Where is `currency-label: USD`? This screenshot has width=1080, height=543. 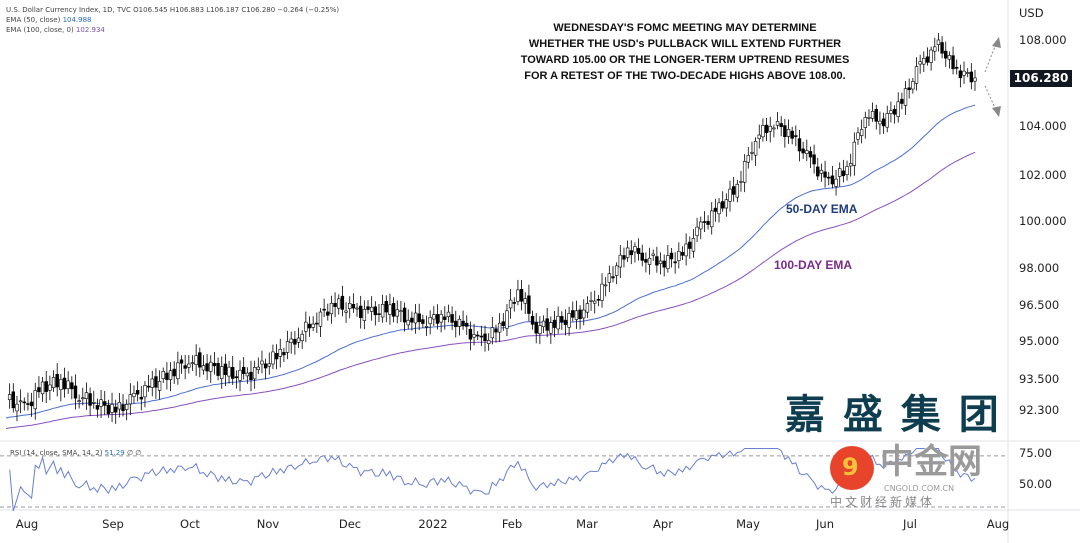 currency-label: USD is located at coordinates (1031, 13).